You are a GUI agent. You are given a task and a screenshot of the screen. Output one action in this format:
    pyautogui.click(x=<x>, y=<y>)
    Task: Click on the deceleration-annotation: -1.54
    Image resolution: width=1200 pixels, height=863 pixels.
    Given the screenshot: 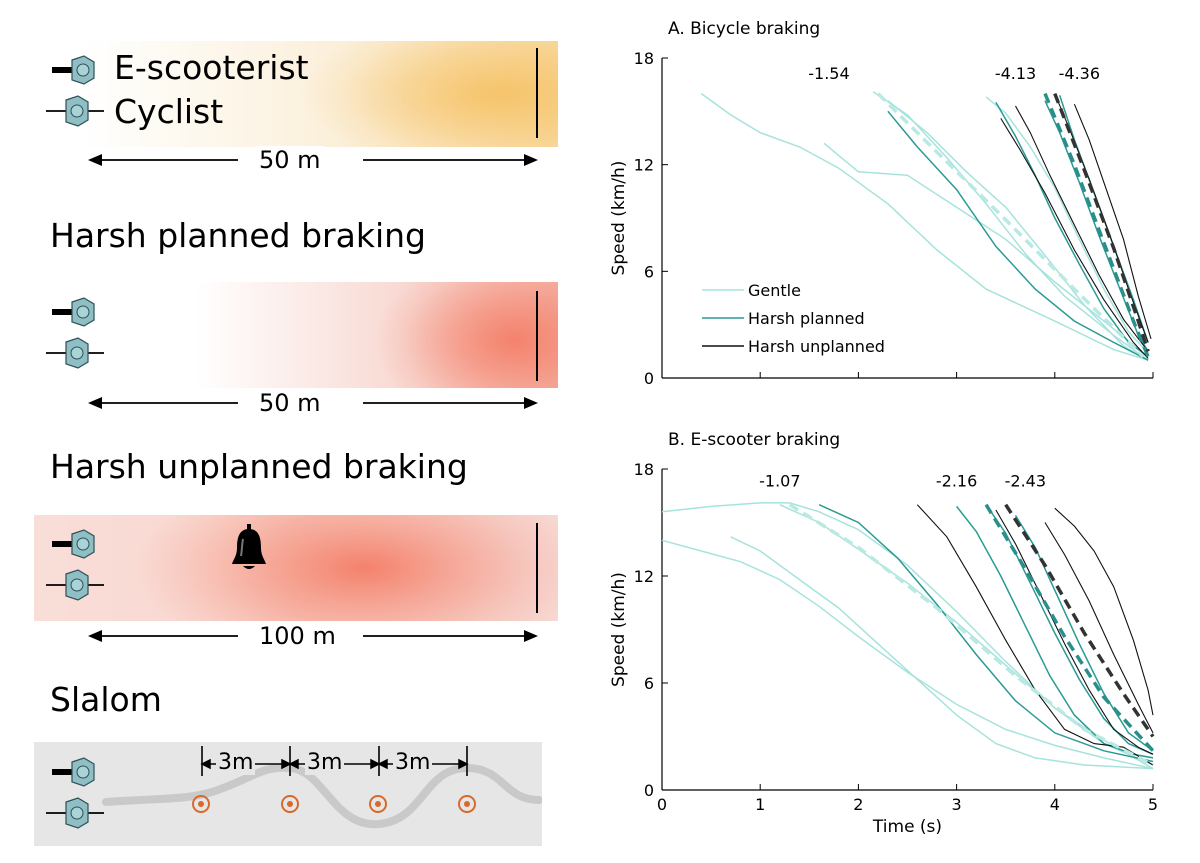 What is the action you would take?
    pyautogui.click(x=828, y=73)
    